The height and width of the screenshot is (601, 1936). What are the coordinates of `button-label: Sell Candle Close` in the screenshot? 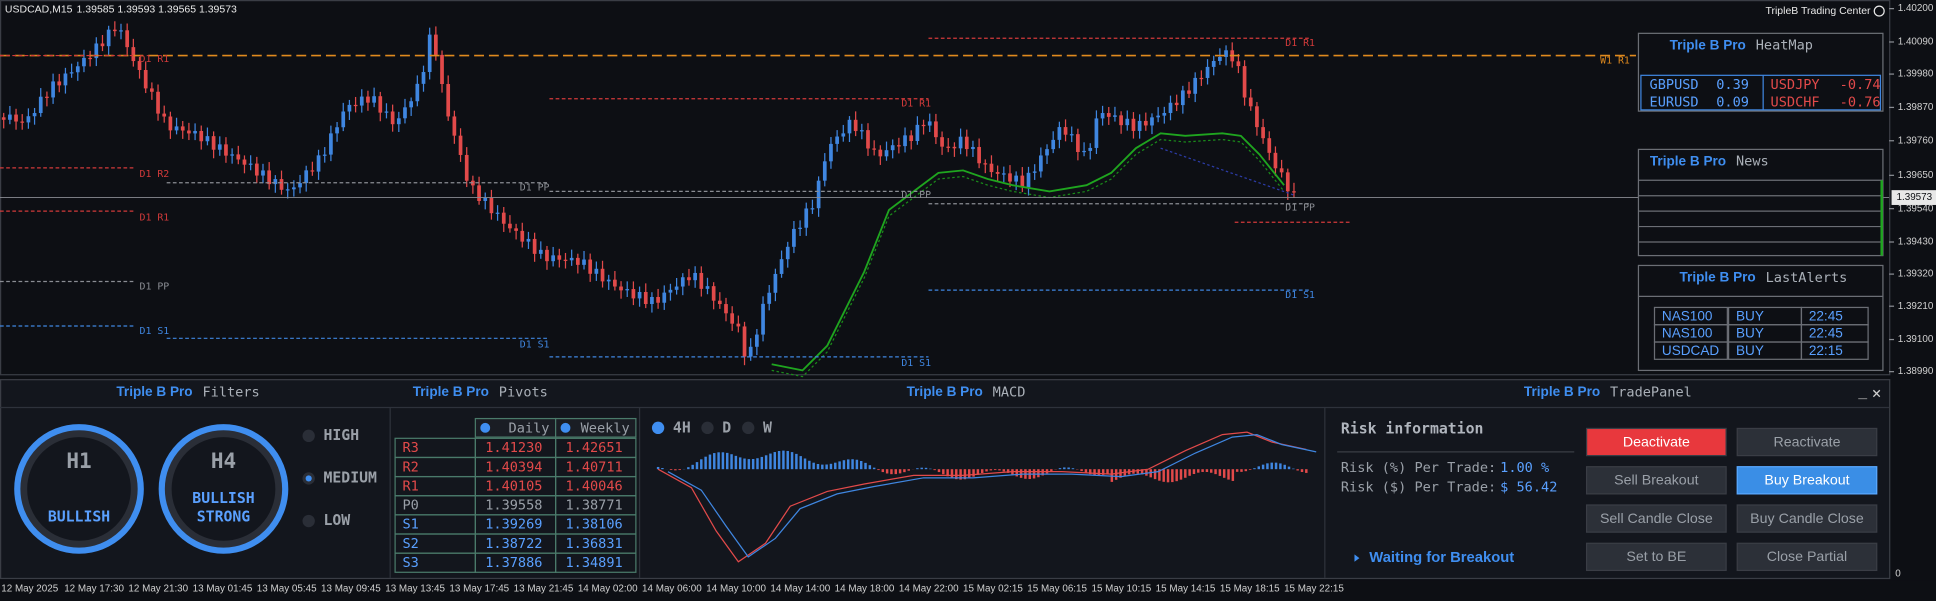 It's located at (1656, 519).